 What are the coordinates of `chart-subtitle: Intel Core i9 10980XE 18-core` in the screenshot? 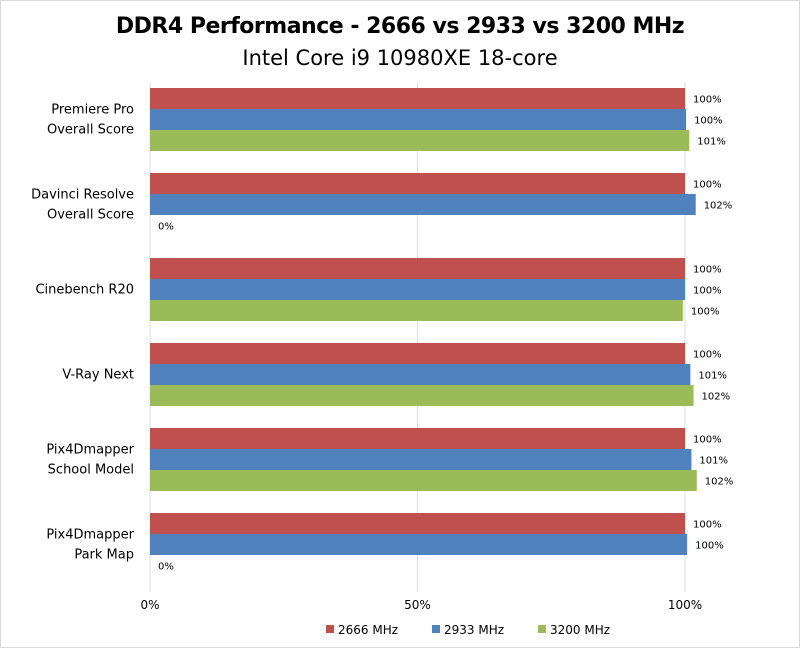 It's located at (400, 58).